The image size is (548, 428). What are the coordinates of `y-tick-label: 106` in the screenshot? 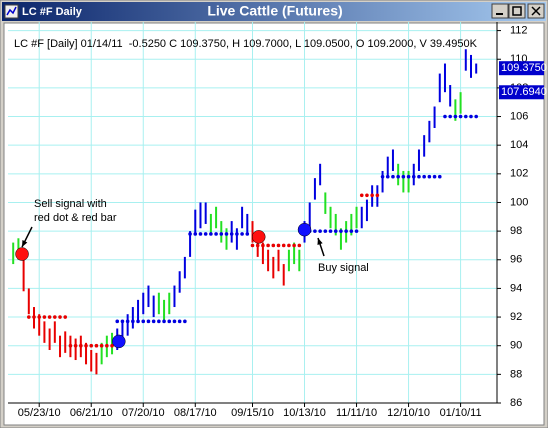 It's located at (519, 116).